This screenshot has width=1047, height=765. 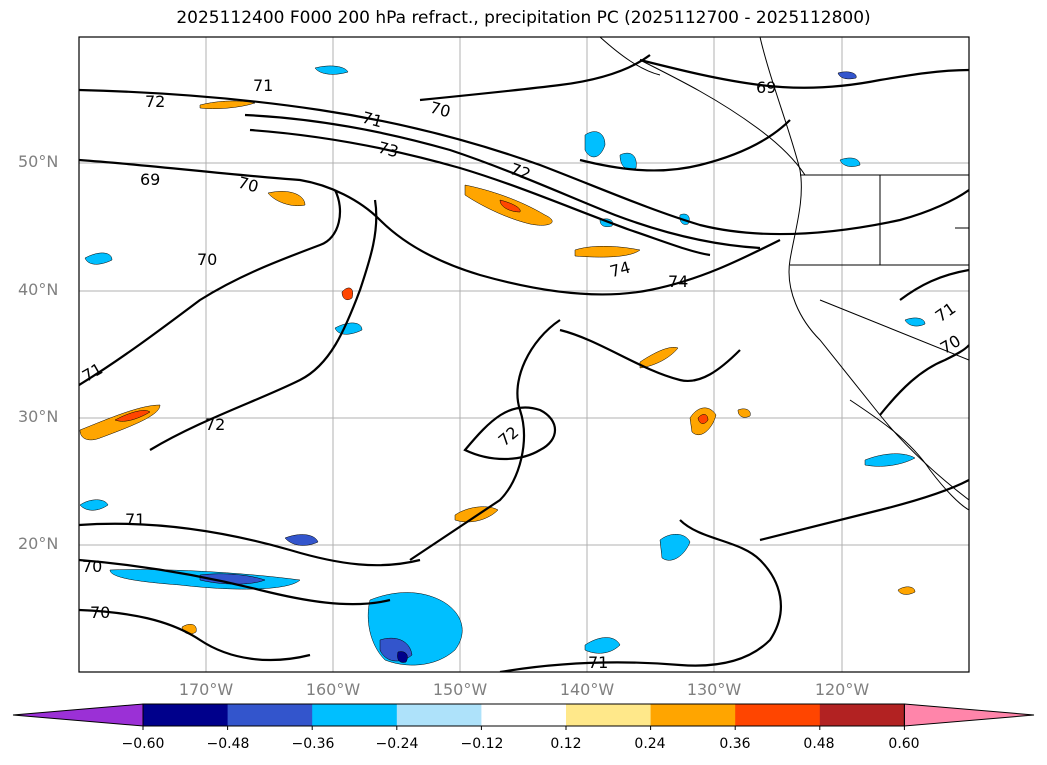 What do you see at coordinates (460, 689) in the screenshot?
I see `lon-label: 150°W` at bounding box center [460, 689].